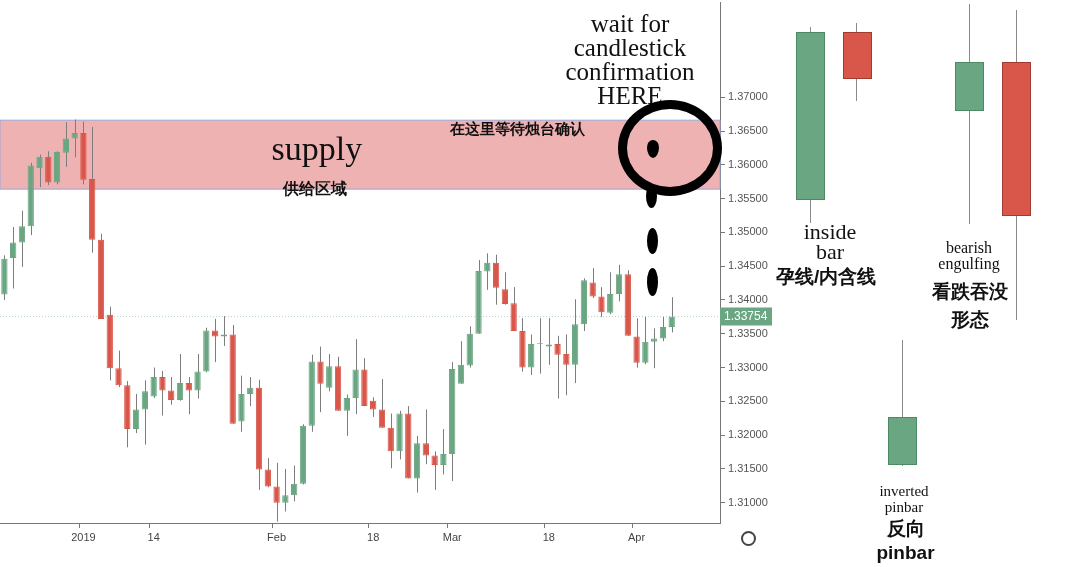 Image resolution: width=1080 pixels, height=567 pixels. What do you see at coordinates (748, 332) in the screenshot?
I see `y-tick-label: 1.33500` at bounding box center [748, 332].